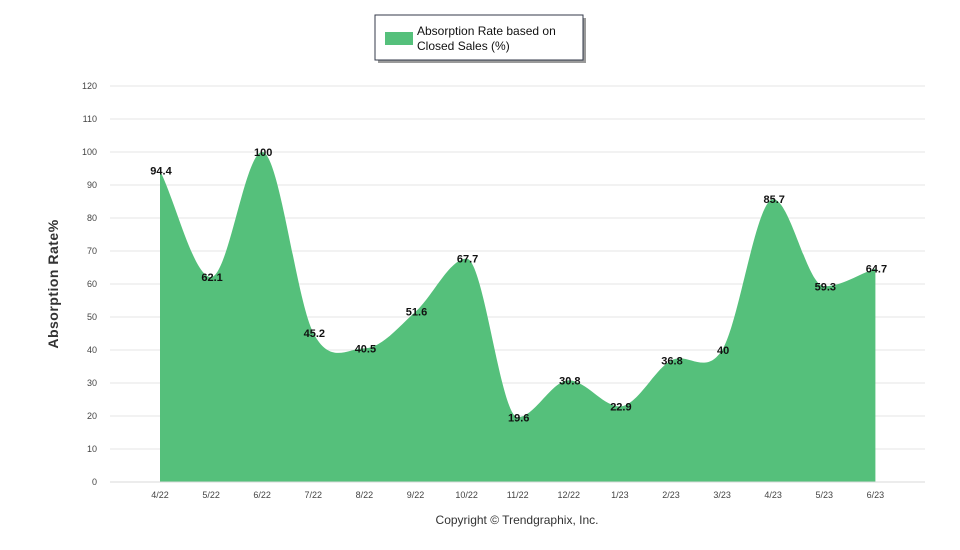 This screenshot has height=550, width=960. Describe the element at coordinates (463, 46) in the screenshot. I see `legend-text-line2: Closed Sales (%)` at that location.